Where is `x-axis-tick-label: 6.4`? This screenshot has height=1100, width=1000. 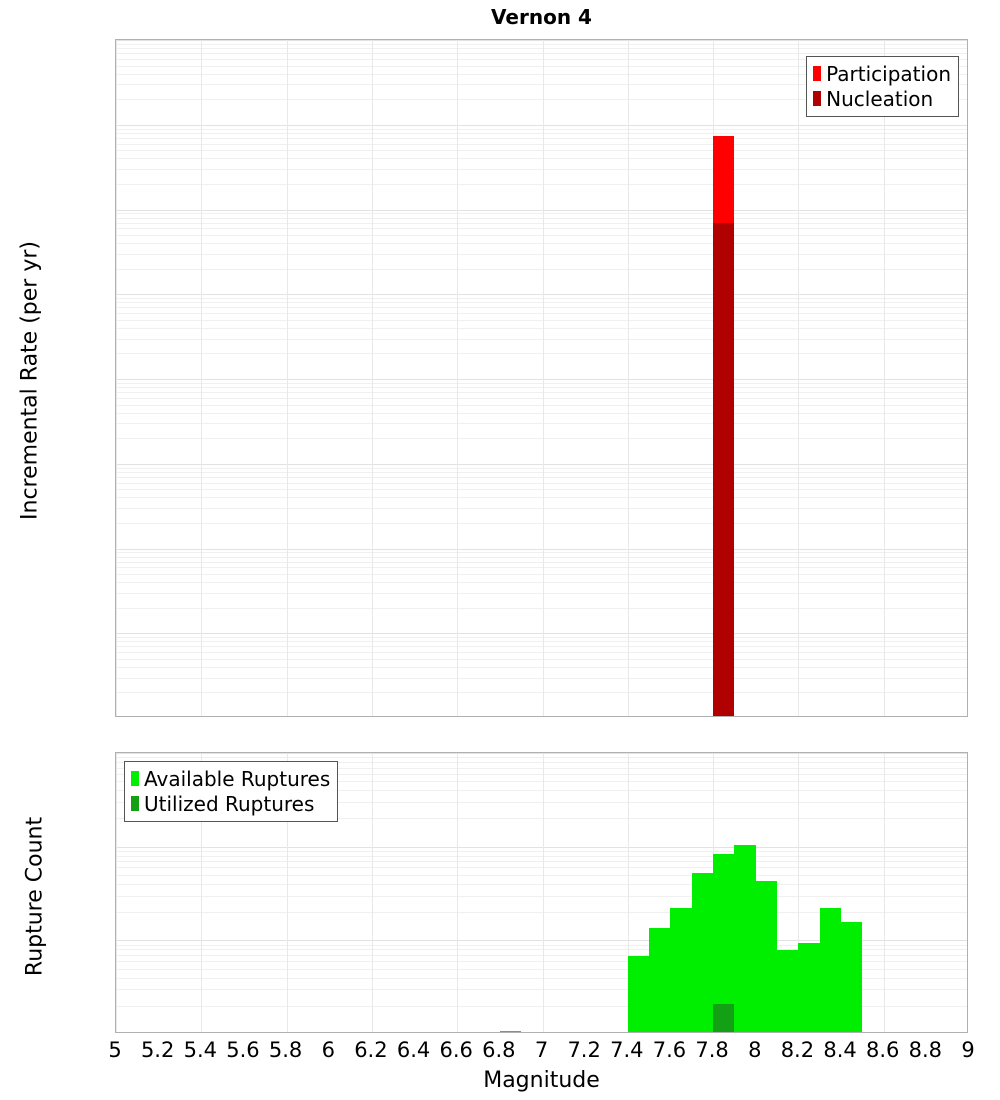
x-axis-tick-label: 6.4 is located at coordinates (413, 1050).